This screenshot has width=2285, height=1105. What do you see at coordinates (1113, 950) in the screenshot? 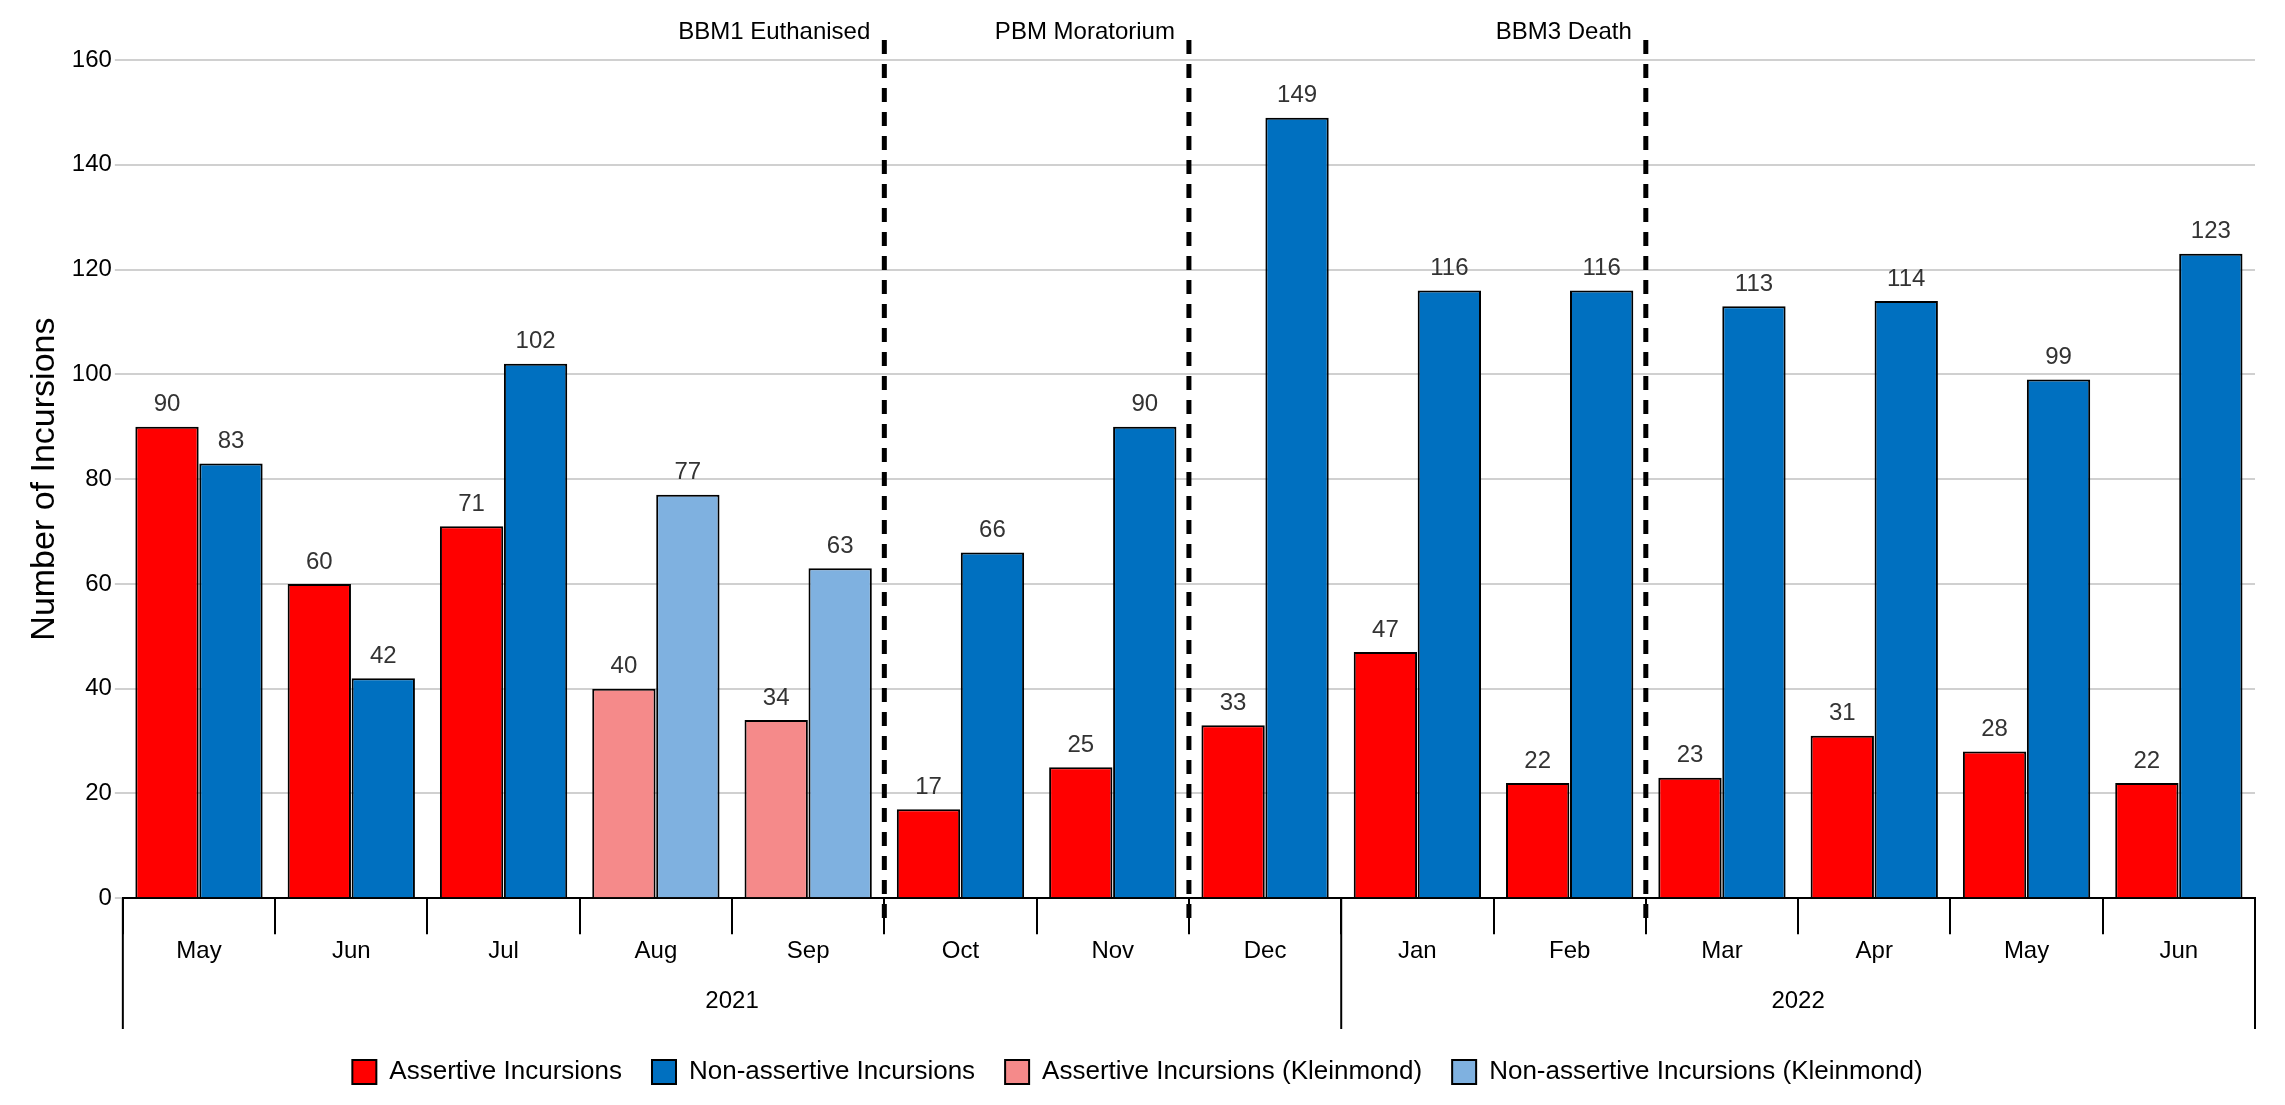
I see `x-tick-label: Nov` at bounding box center [1113, 950].